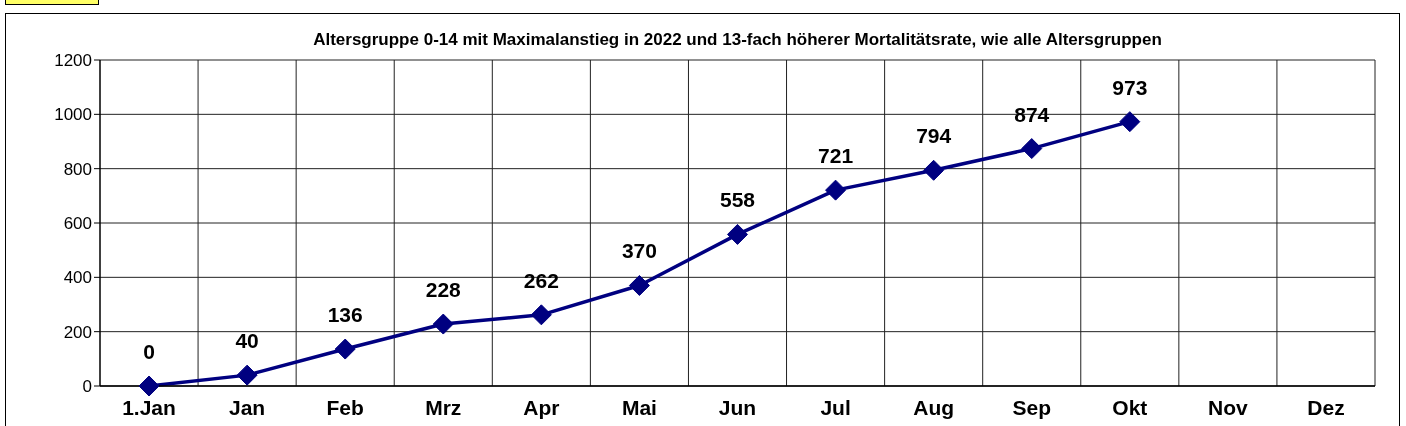  I want to click on x-tick-label: Jan, so click(247, 407).